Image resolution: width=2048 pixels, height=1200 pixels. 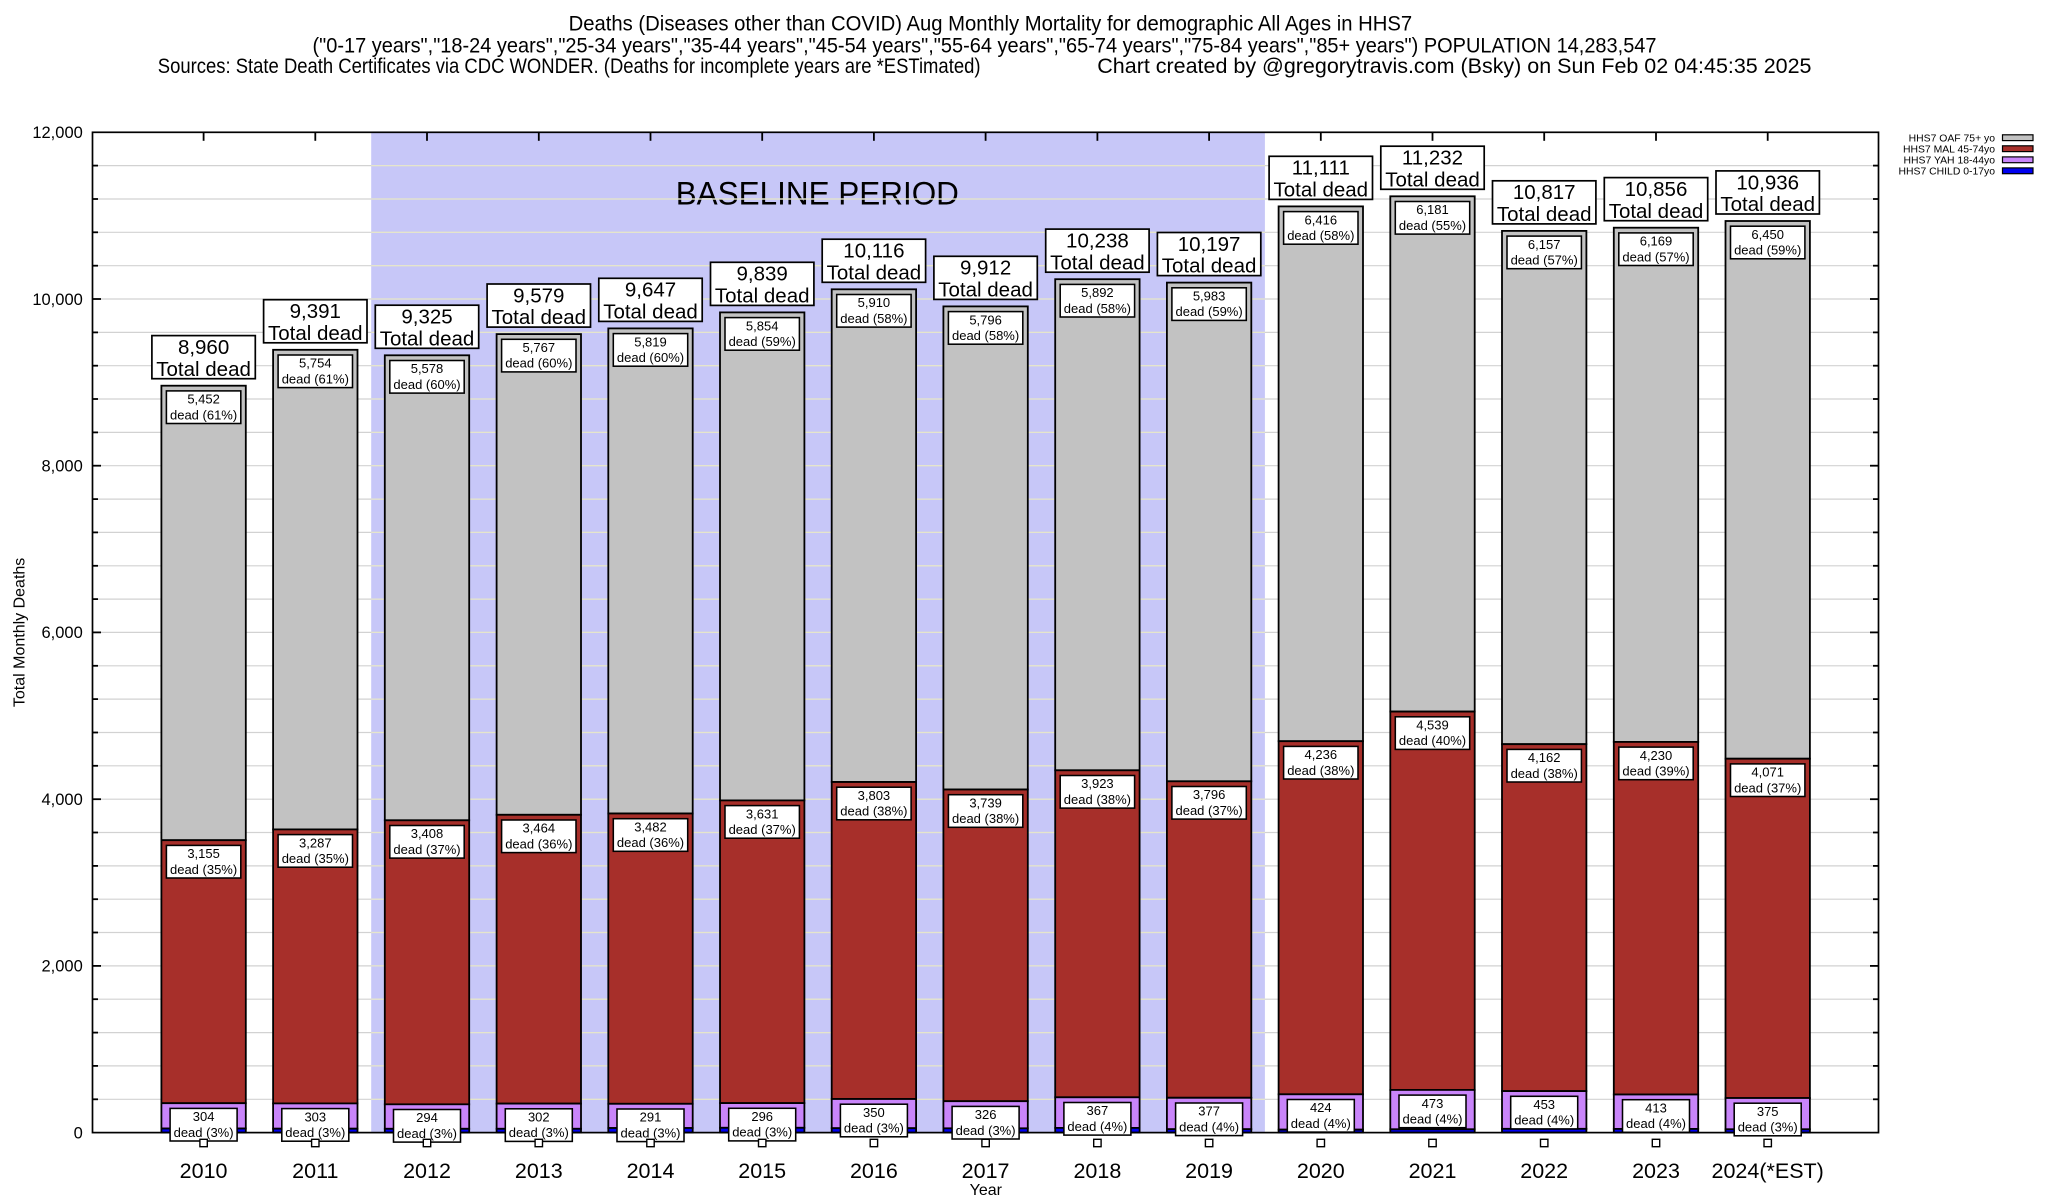 I want to click on svg-text: 5,754, so click(x=315, y=363).